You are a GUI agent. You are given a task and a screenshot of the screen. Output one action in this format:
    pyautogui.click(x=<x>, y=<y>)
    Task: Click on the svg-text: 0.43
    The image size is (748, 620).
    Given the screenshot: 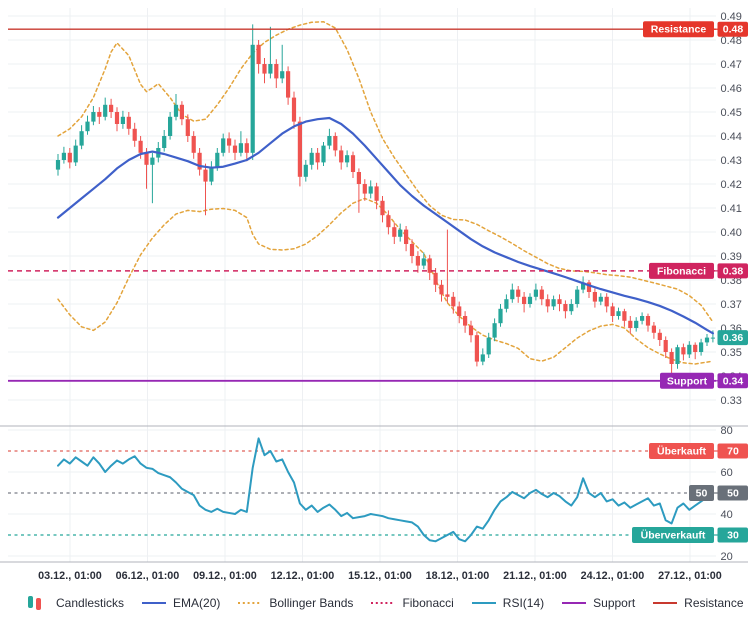 What is the action you would take?
    pyautogui.click(x=731, y=161)
    